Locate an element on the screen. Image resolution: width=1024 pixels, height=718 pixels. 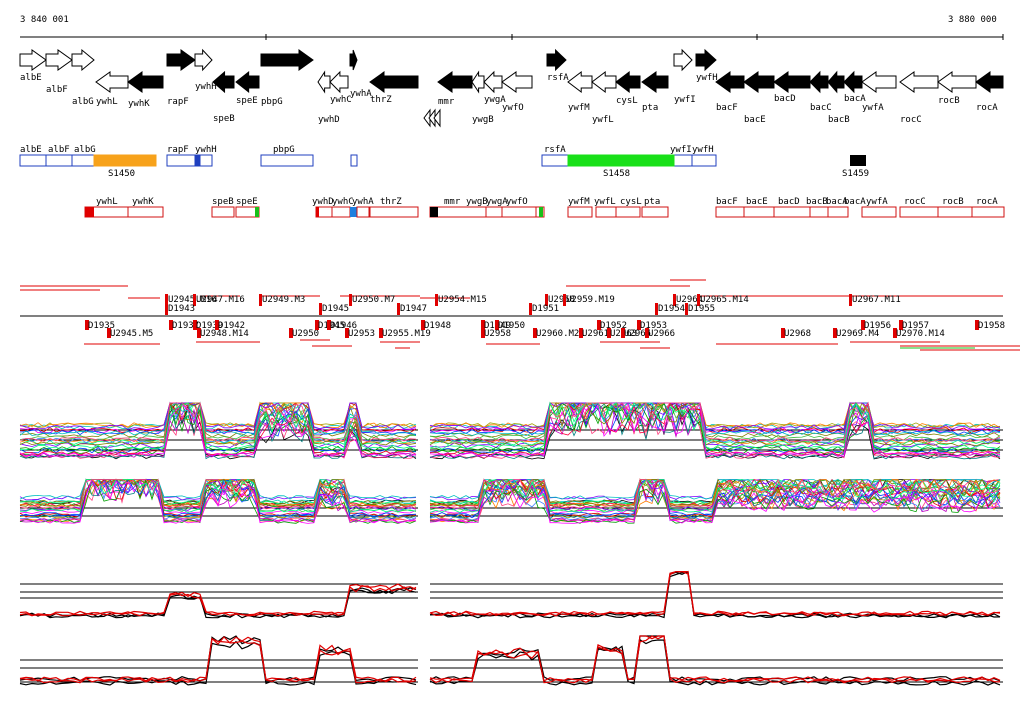
feature-label: U2947.M16 is located at coordinates (220, 300).